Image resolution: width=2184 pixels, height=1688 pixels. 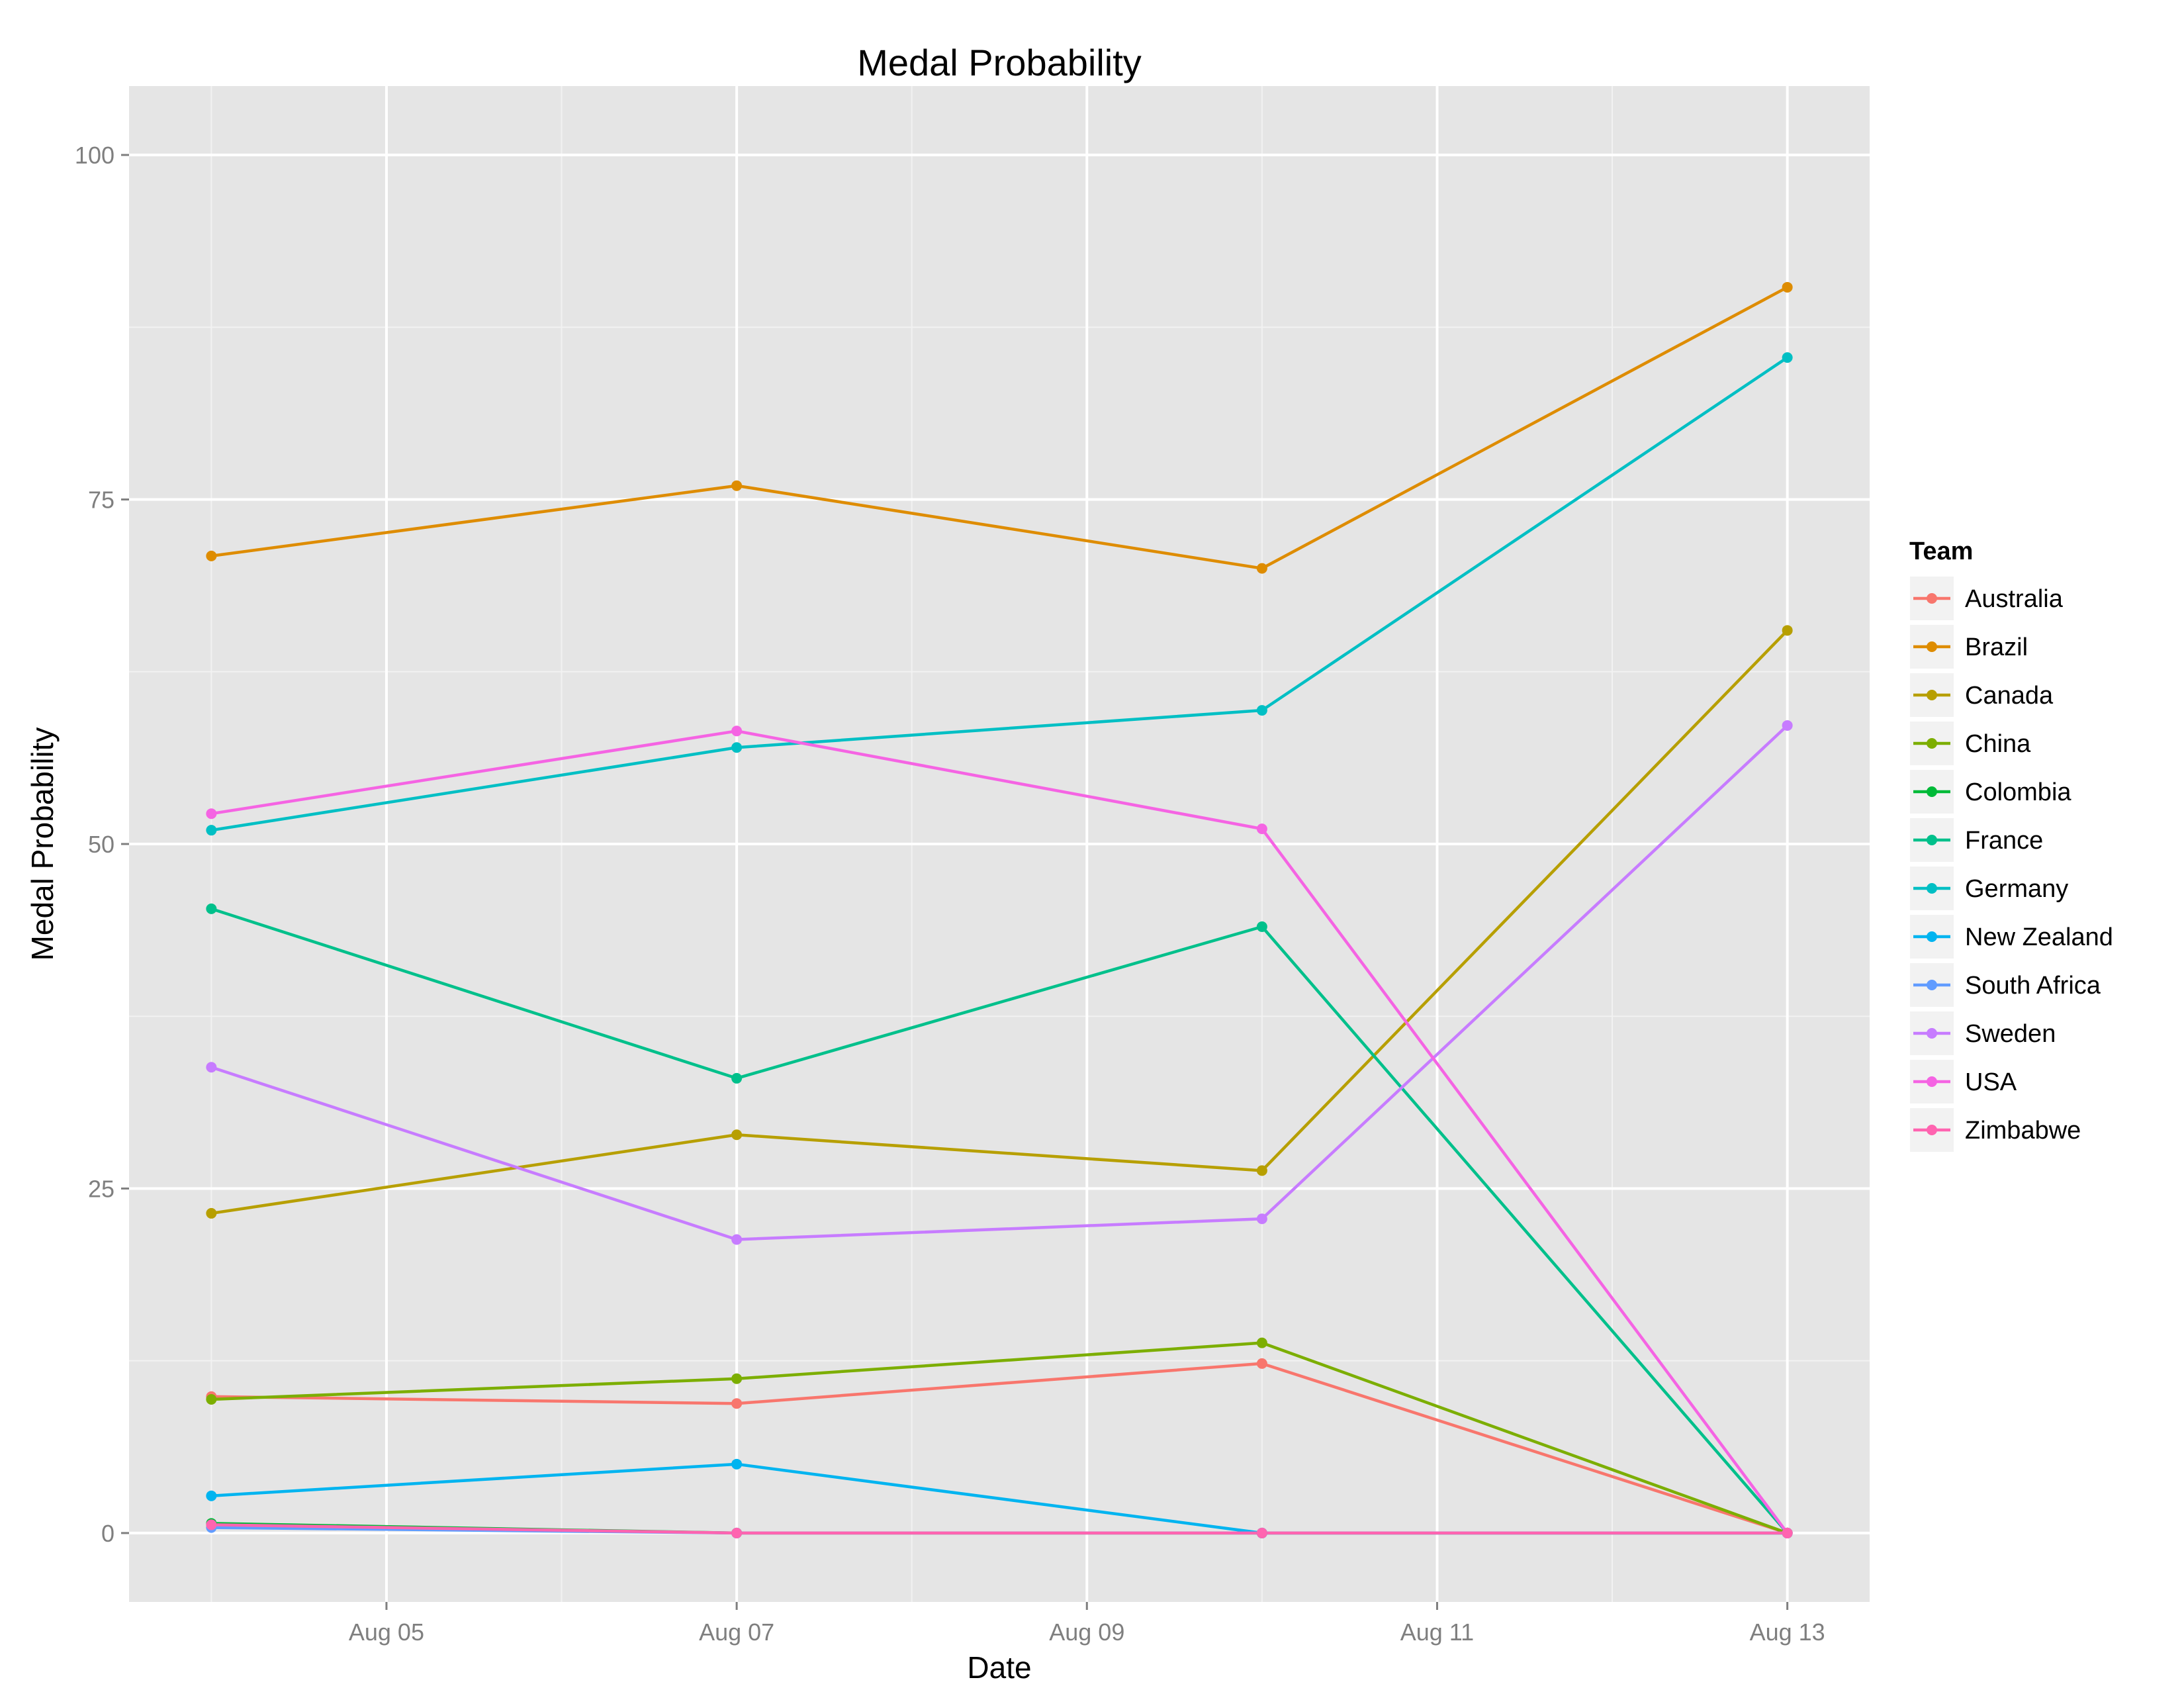 I want to click on legend-item-usa: USA, so click(x=1963, y=1081).